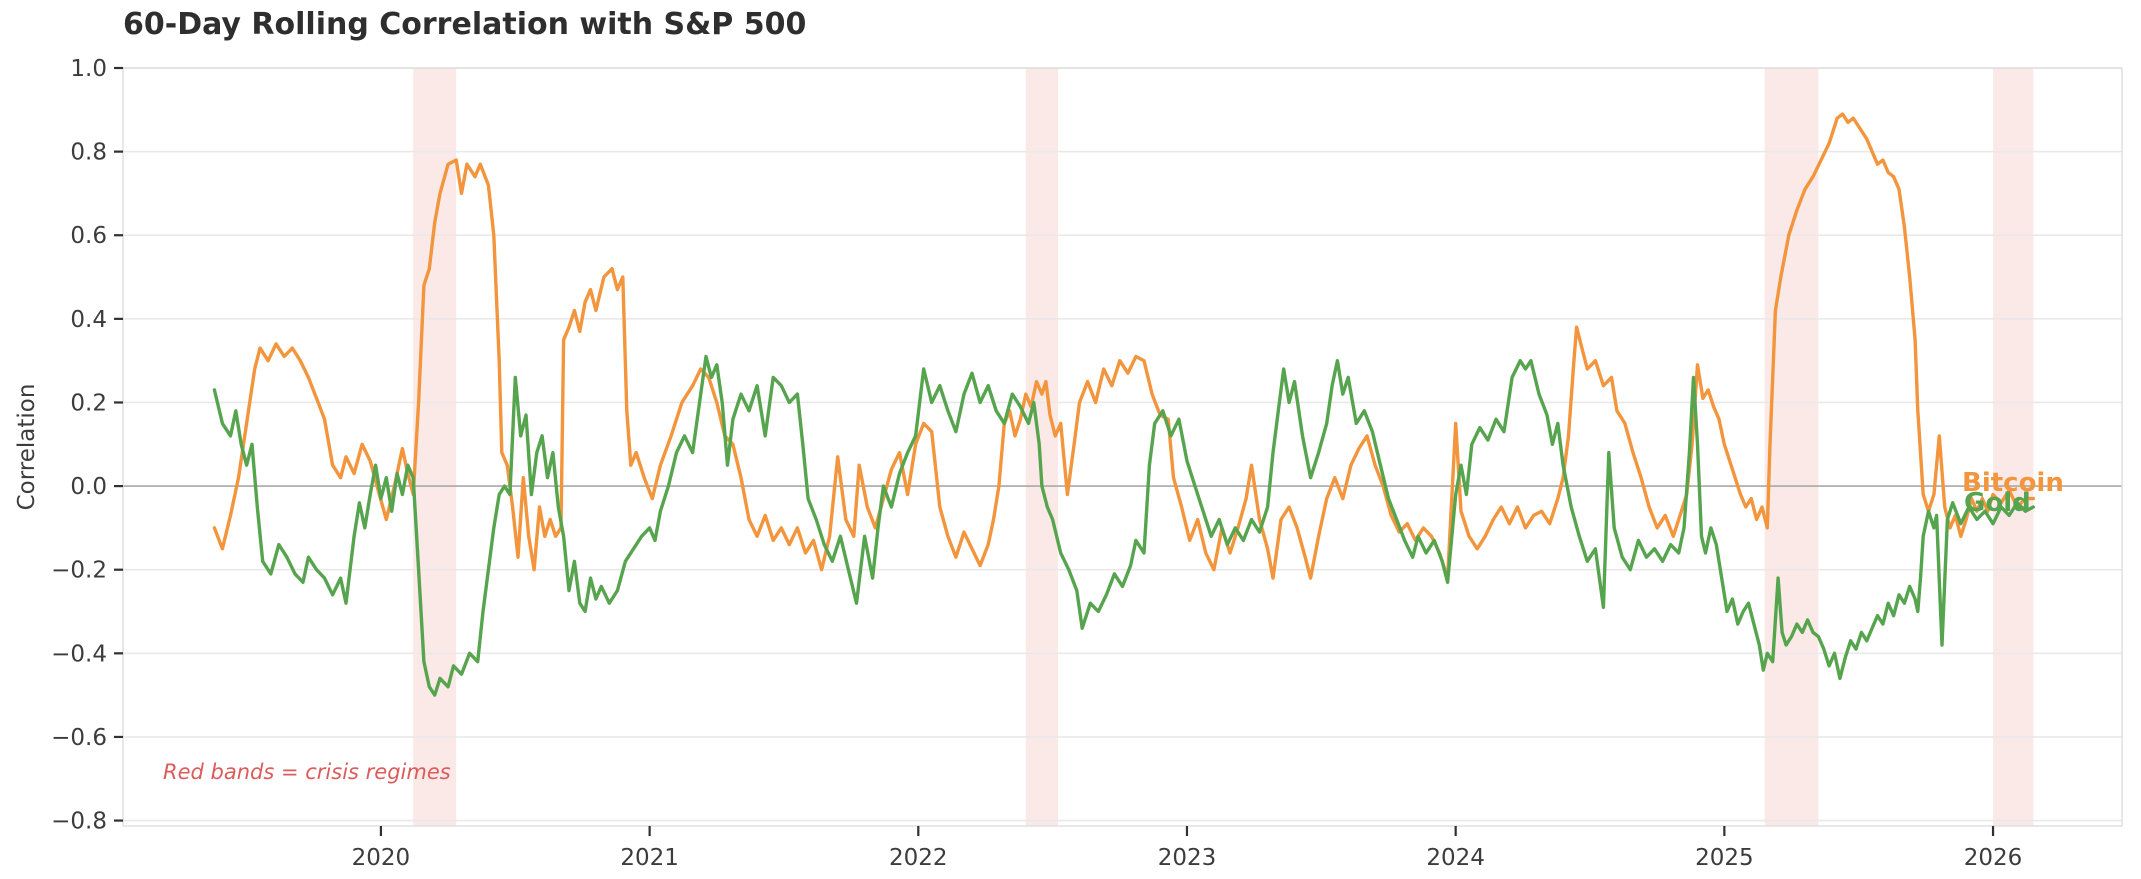 This screenshot has height=879, width=2141. What do you see at coordinates (381, 858) in the screenshot?
I see `x-tick-label: 2020` at bounding box center [381, 858].